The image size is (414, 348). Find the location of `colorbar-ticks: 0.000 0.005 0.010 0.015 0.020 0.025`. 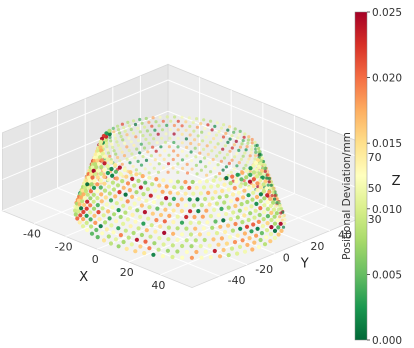

colorbar-ticks: 0.000 0.005 0.010 0.015 0.020 0.025 is located at coordinates (384, 177).